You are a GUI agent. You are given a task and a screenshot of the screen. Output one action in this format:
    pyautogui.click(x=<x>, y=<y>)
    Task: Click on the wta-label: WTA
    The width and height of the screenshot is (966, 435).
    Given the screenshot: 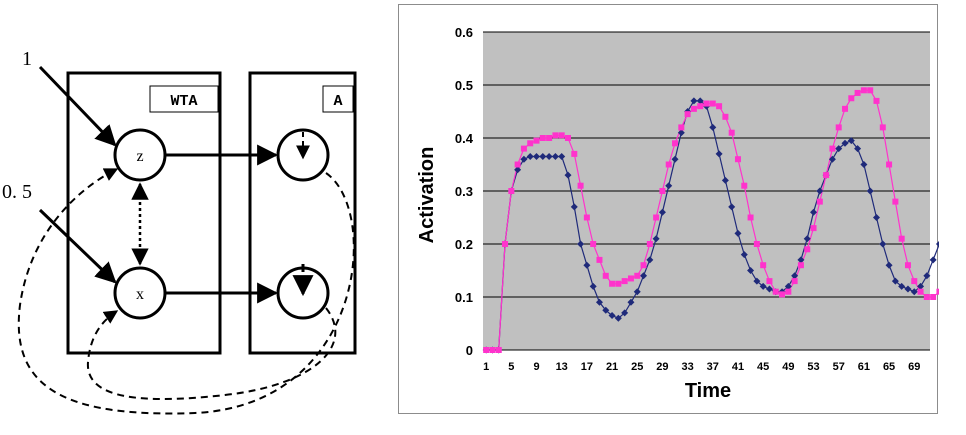 What is the action you would take?
    pyautogui.click(x=183, y=101)
    